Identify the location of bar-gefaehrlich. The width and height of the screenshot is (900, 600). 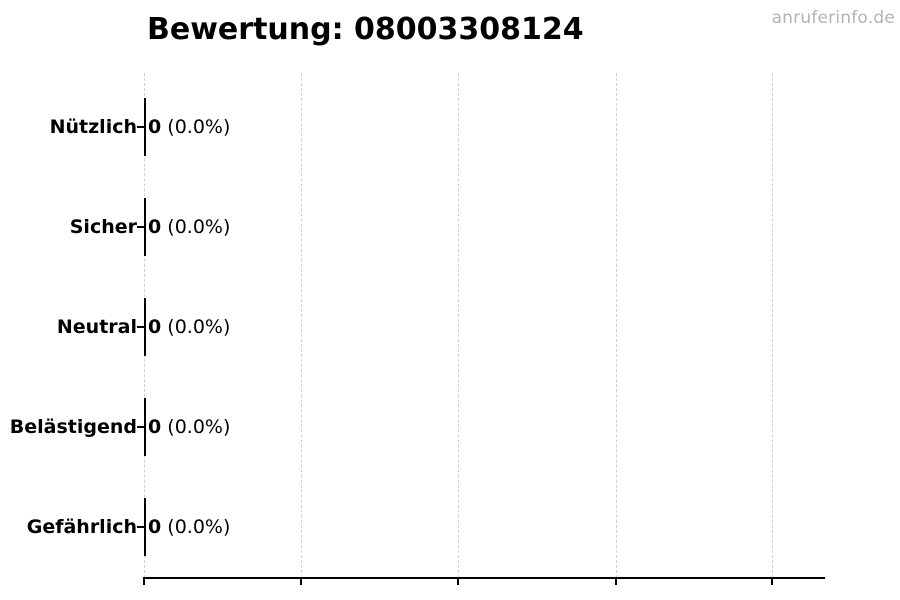
(145, 527).